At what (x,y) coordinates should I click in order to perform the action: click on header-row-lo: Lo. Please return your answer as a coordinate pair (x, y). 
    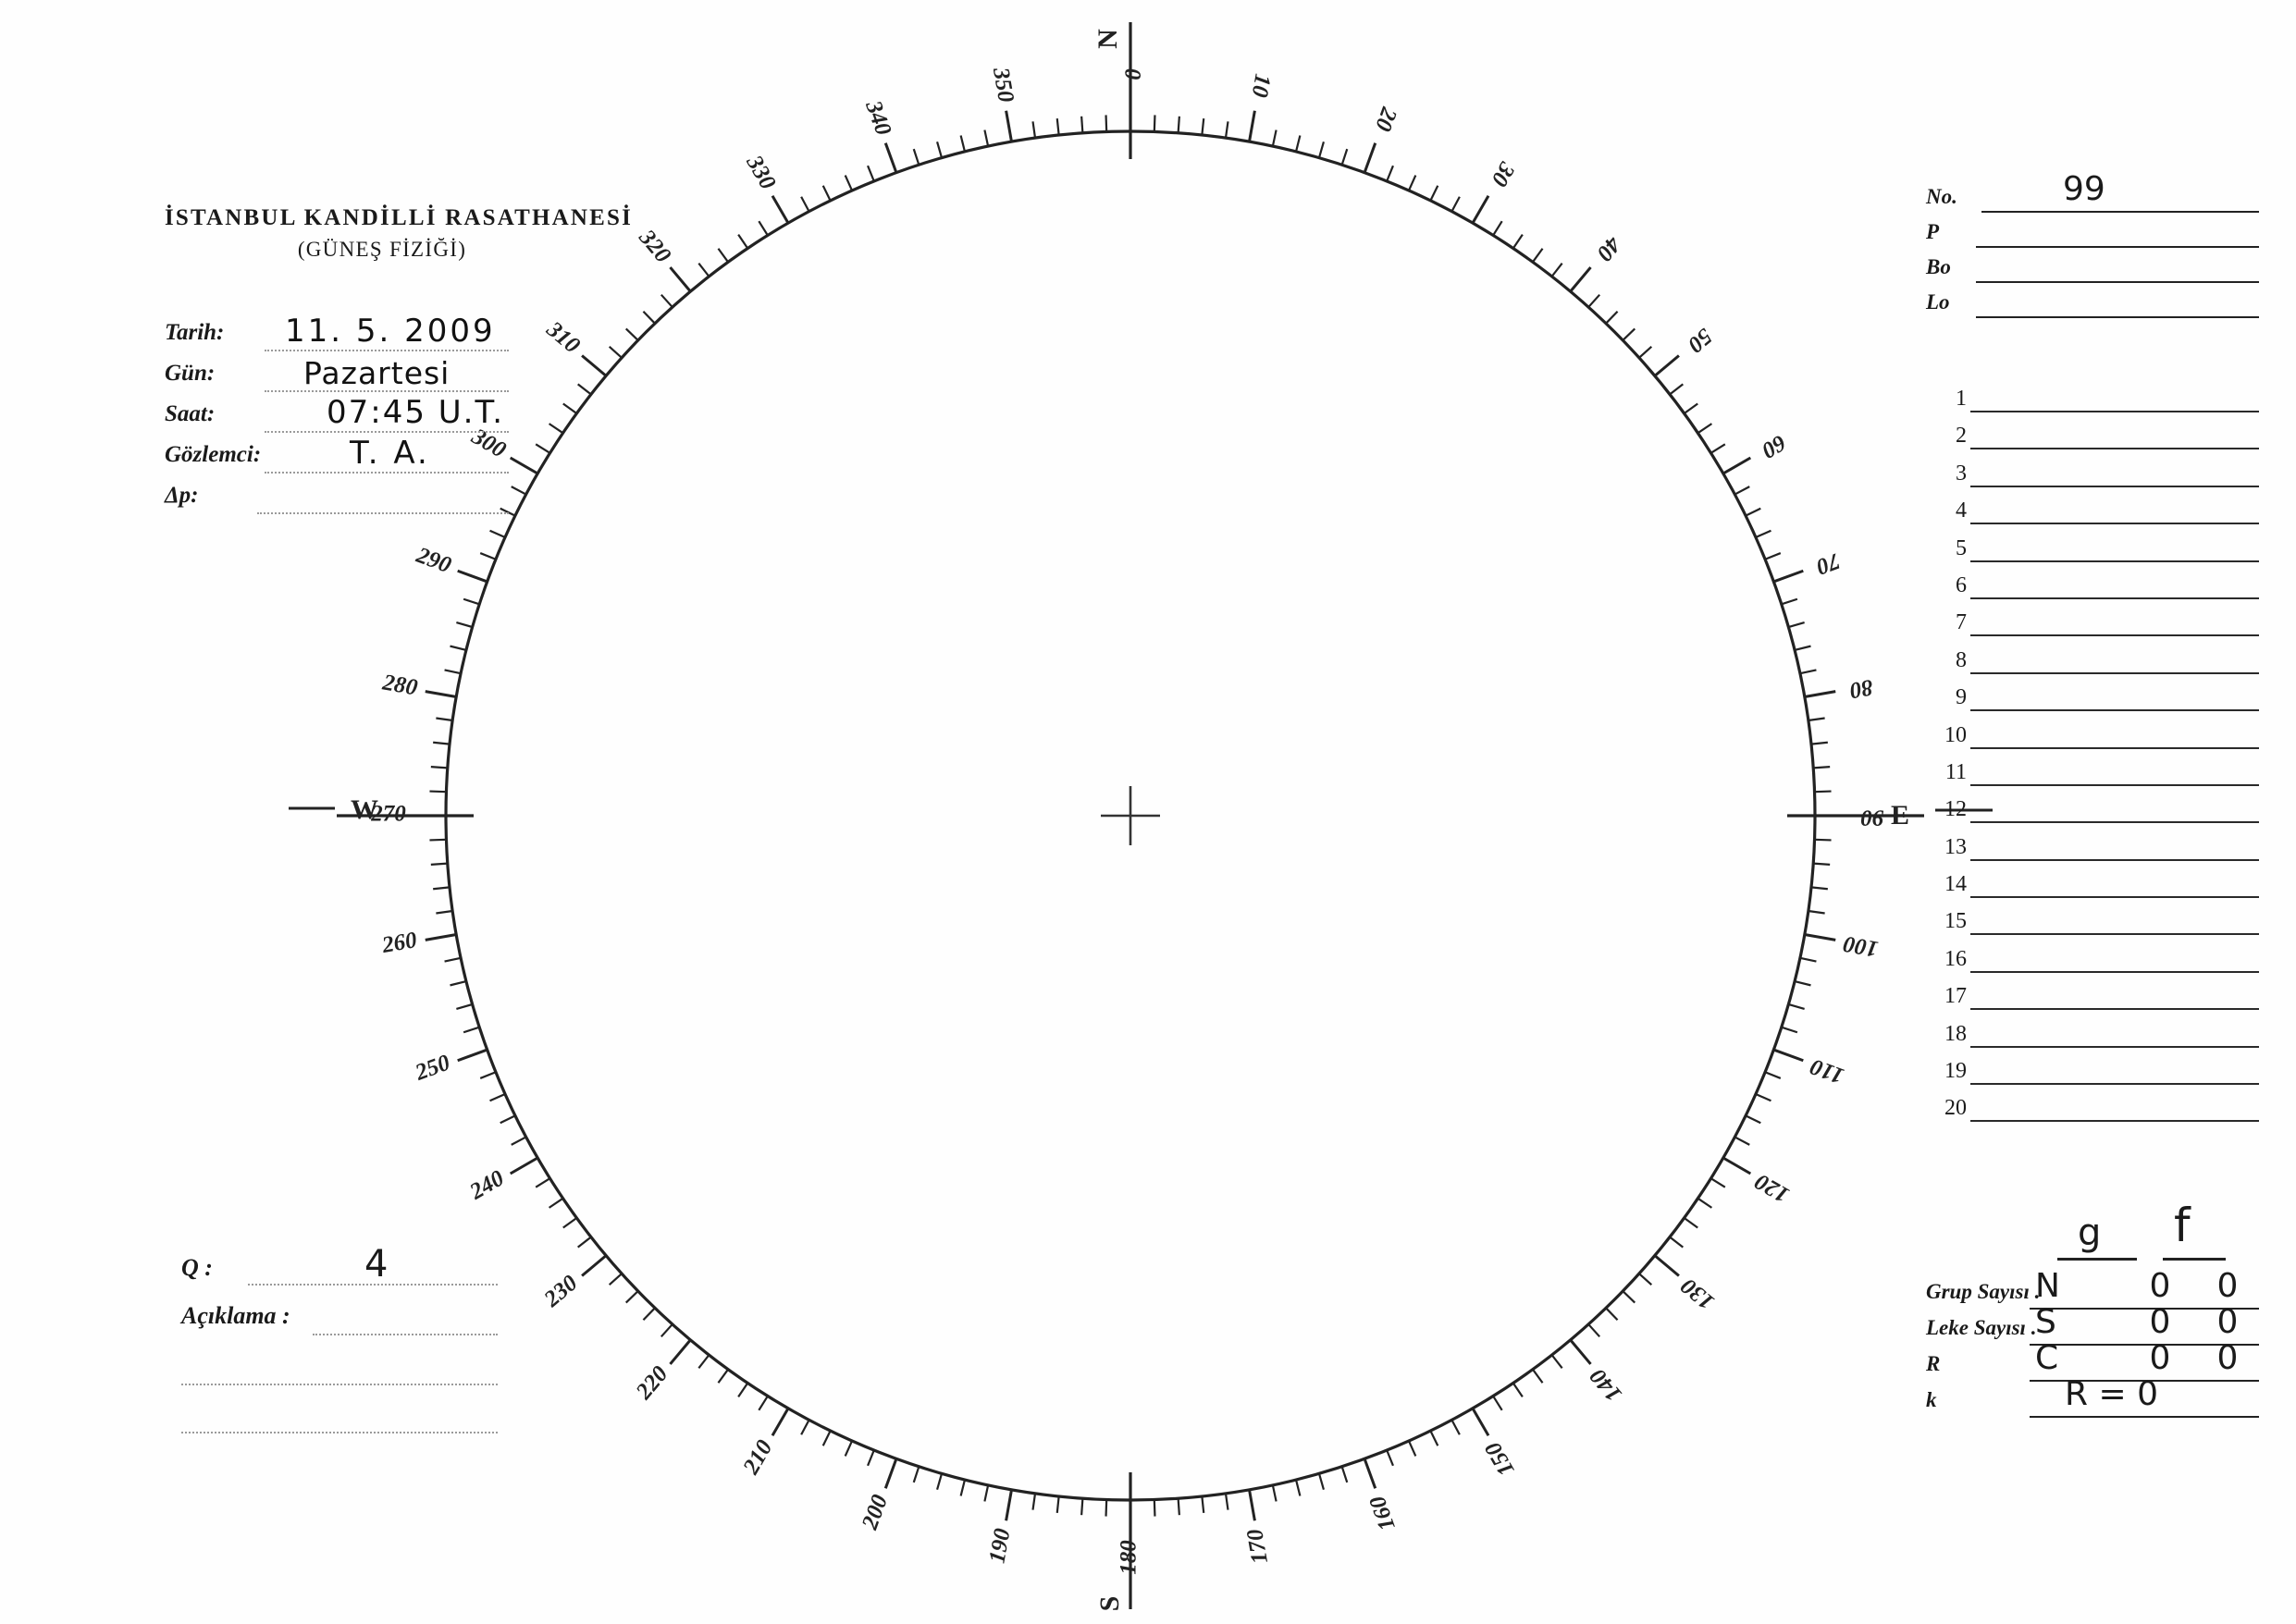
    Looking at the image, I should click on (2092, 308).